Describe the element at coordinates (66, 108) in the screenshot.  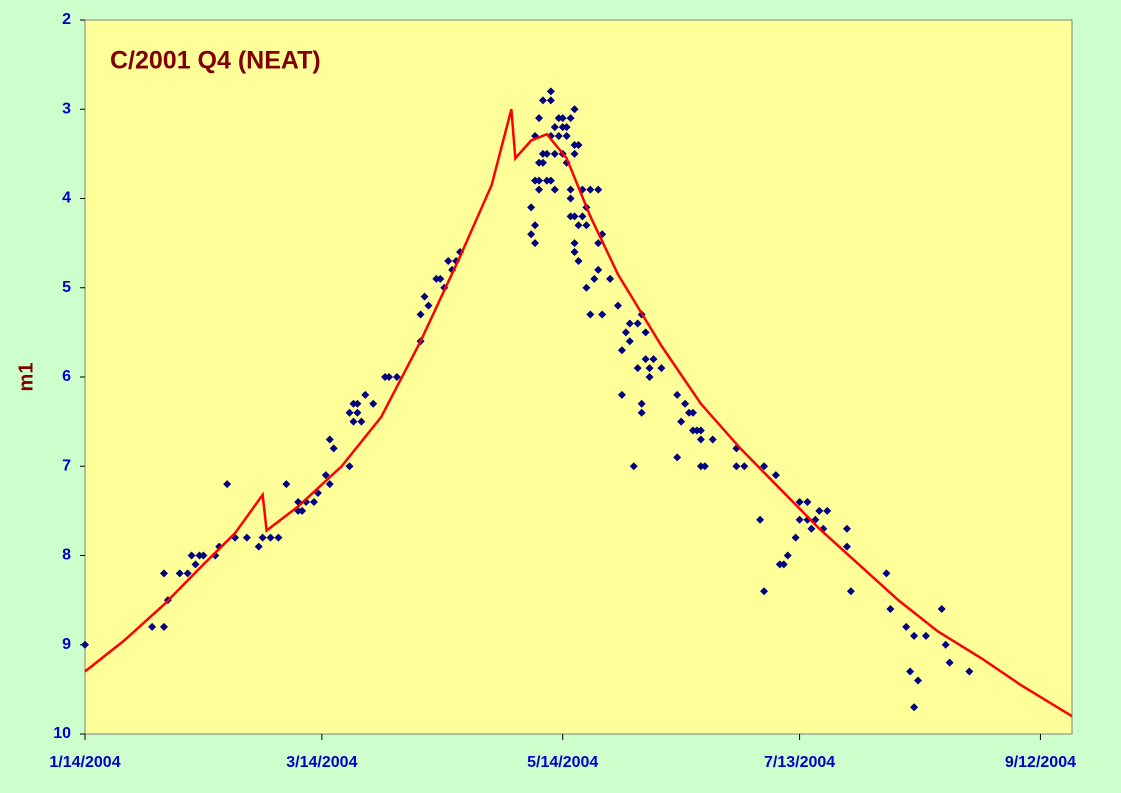
I see `y-tick-label: 3` at that location.